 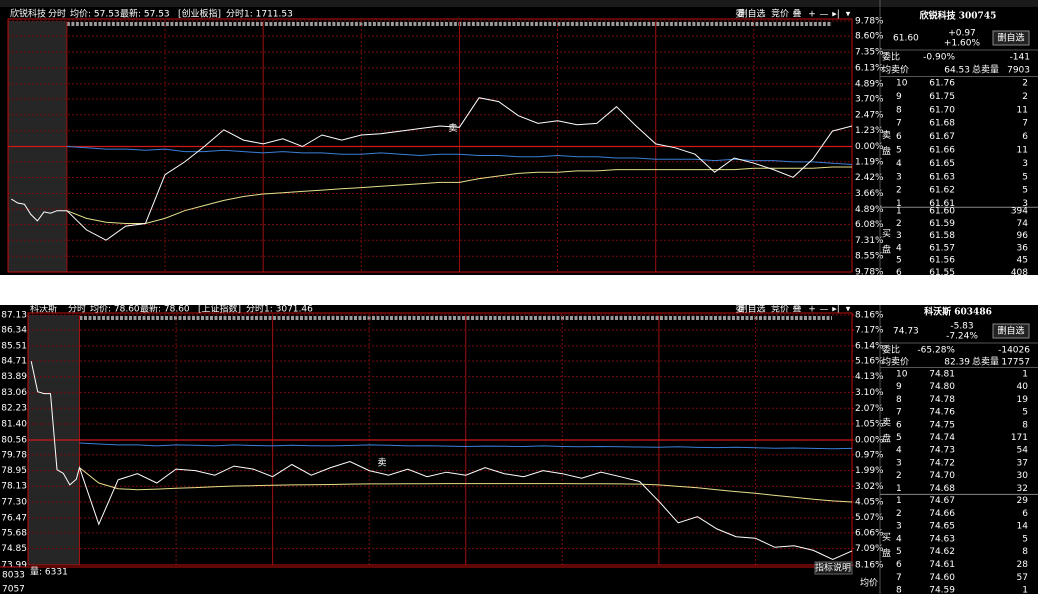 What do you see at coordinates (869, 409) in the screenshot?
I see `y2-tick-label: 2.07%` at bounding box center [869, 409].